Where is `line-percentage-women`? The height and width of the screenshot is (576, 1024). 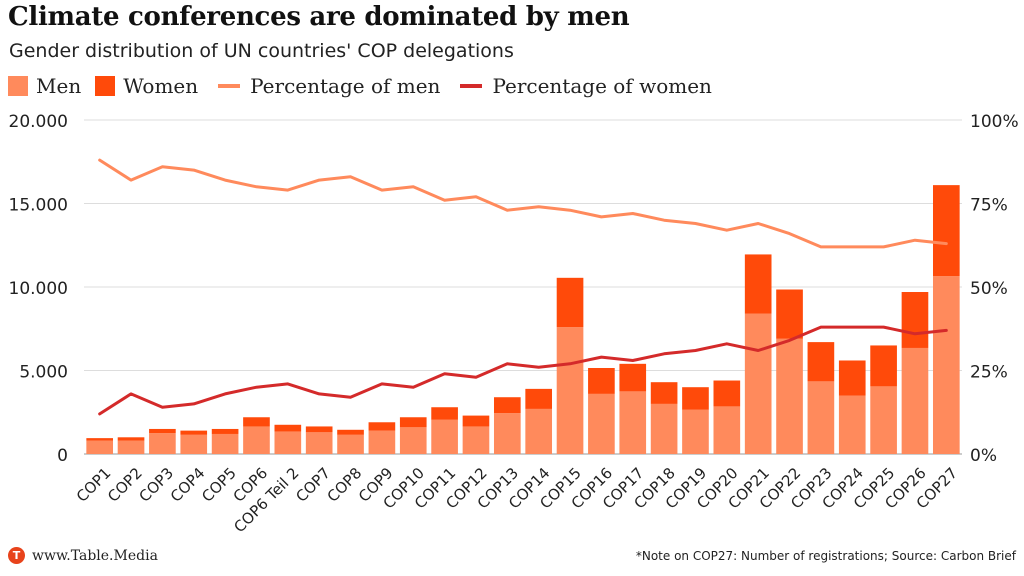
line-percentage-women is located at coordinates (523, 370).